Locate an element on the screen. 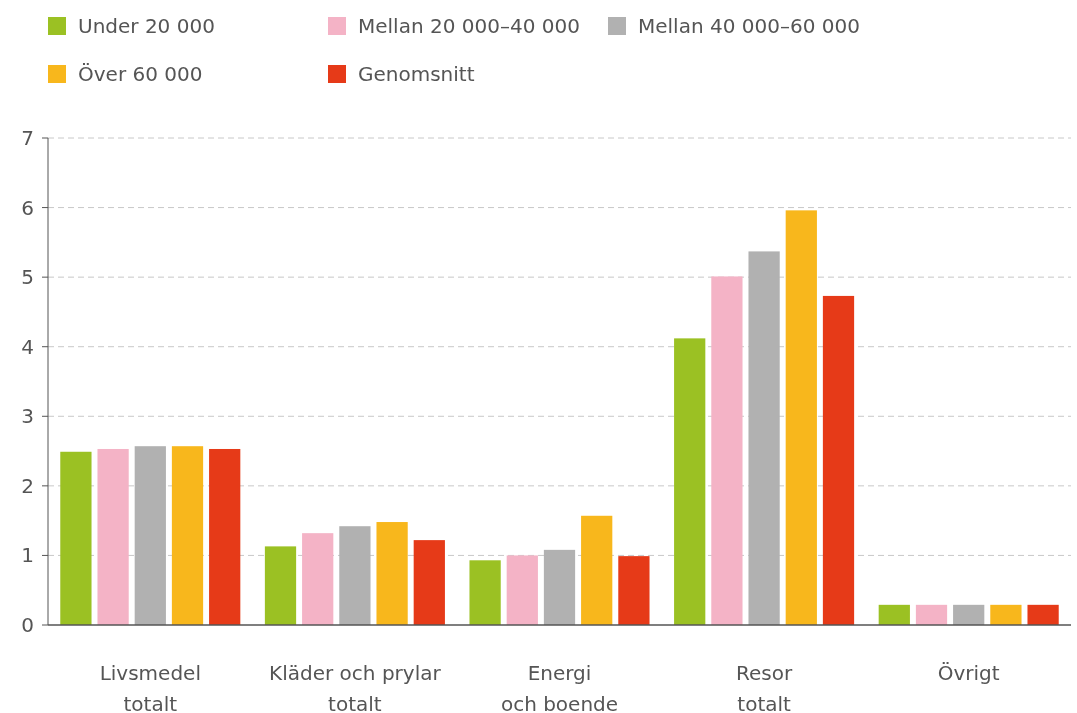 Image resolution: width=1077 pixels, height=713 pixels. y-tick-label: 7 is located at coordinates (27, 138).